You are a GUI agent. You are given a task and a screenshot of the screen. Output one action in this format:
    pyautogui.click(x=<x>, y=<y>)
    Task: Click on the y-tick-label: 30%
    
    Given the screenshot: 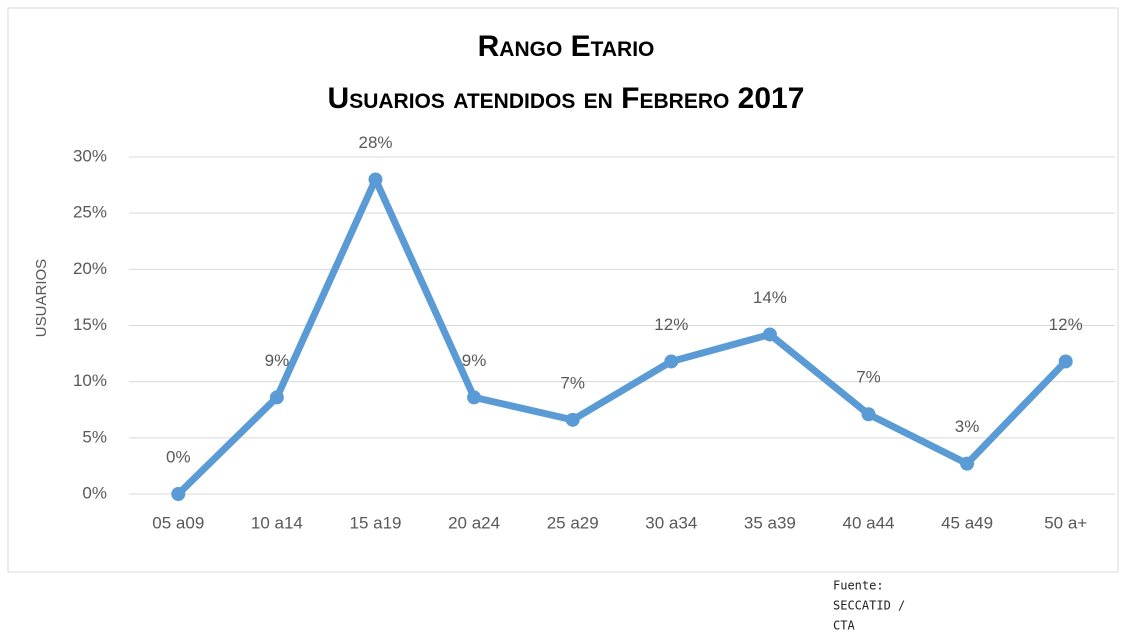 What is the action you would take?
    pyautogui.click(x=90, y=155)
    